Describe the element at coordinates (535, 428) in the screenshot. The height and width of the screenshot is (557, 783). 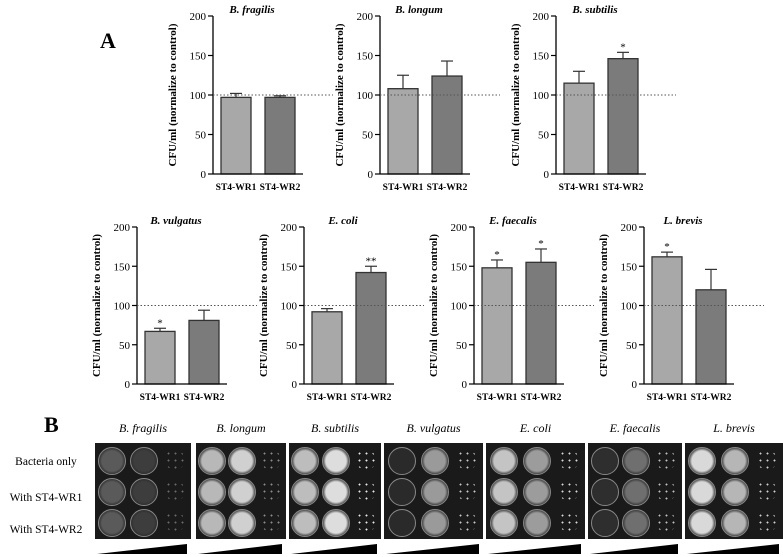
I see `plate-column-title: E. coli` at that location.